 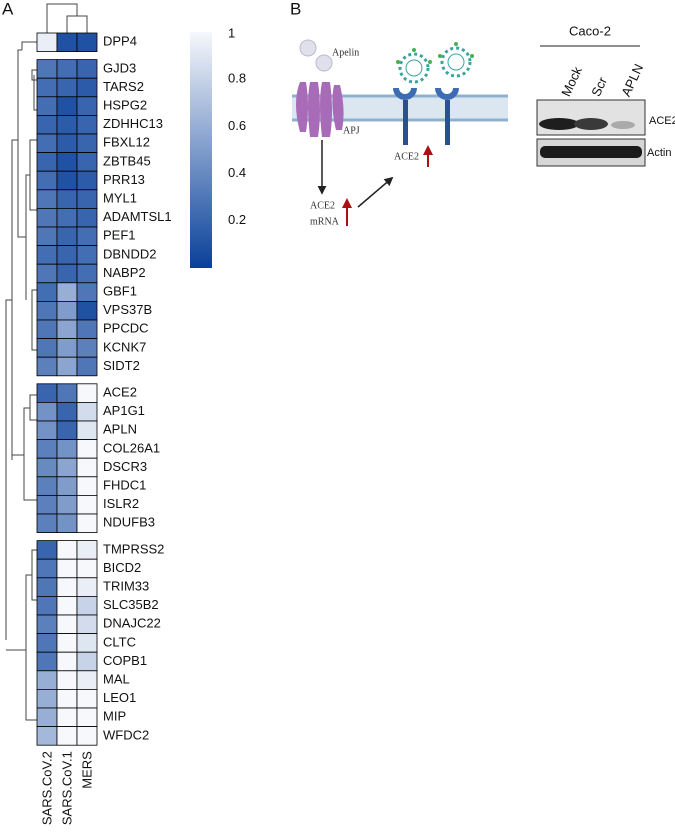 I want to click on panel-label: A, so click(x=8, y=9).